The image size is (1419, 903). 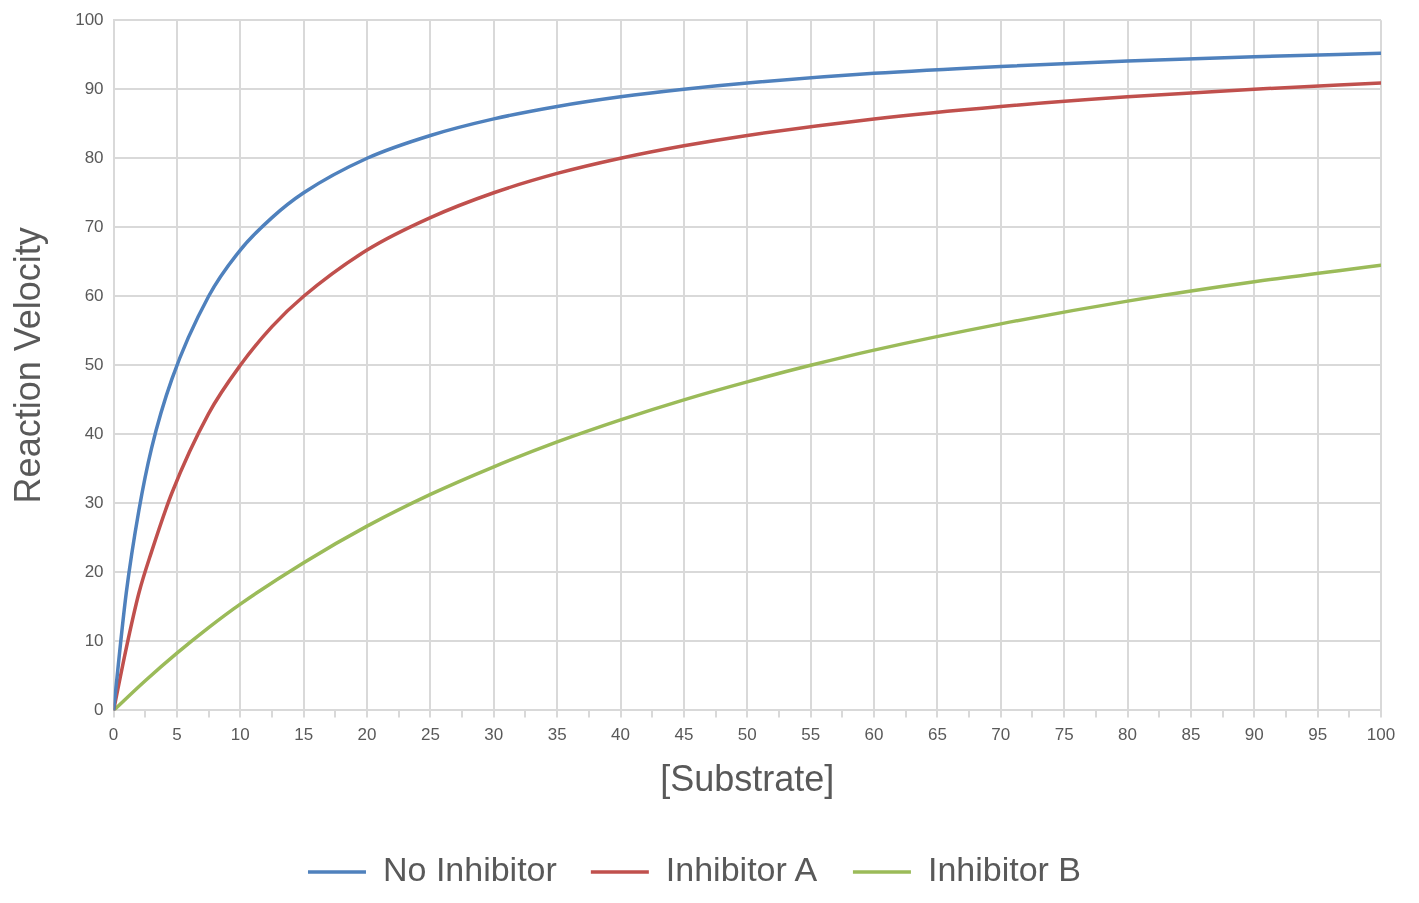 I want to click on x-tick-label: 35, so click(x=557, y=735).